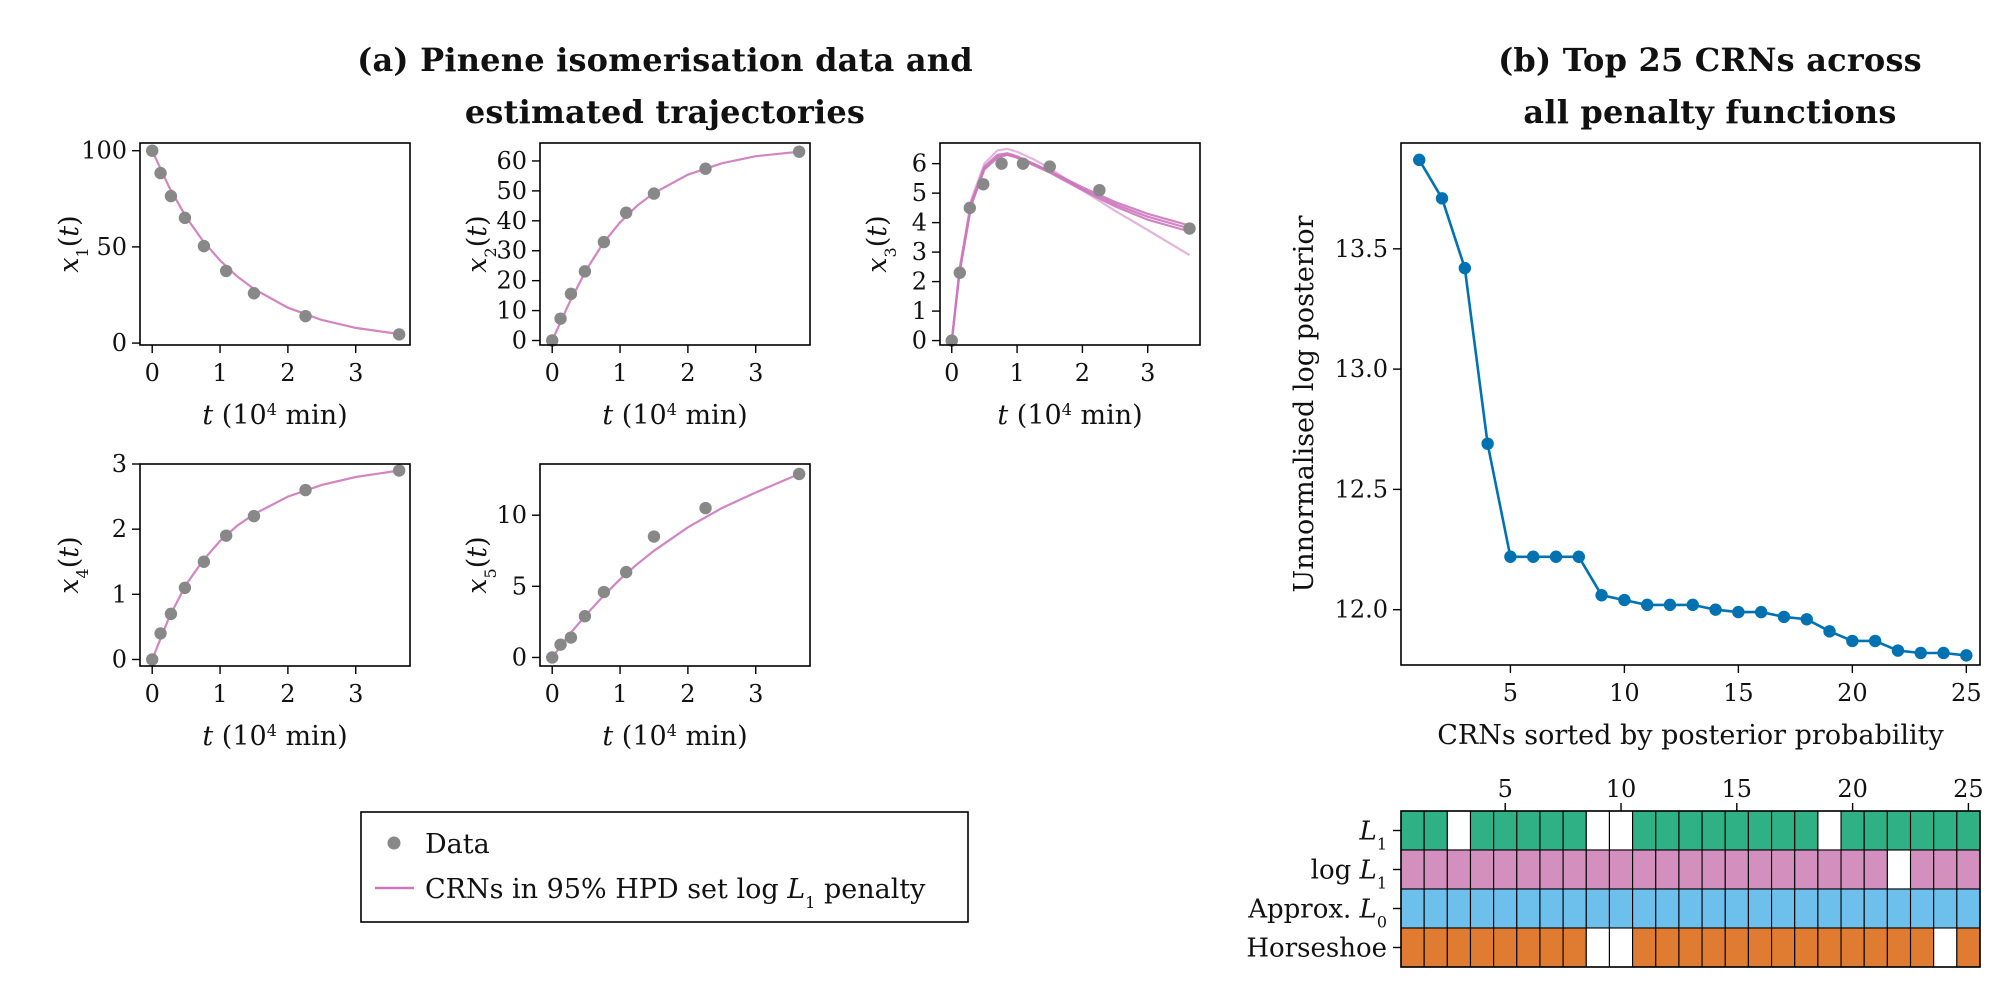  Describe the element at coordinates (1482, 908) in the screenshot. I see `grid-cell-r2-c4` at that location.